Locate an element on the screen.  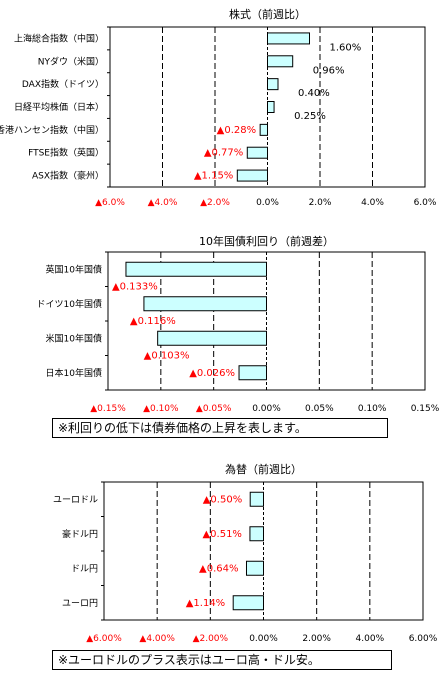
x-tick-label: 0.05% is located at coordinates (319, 409).